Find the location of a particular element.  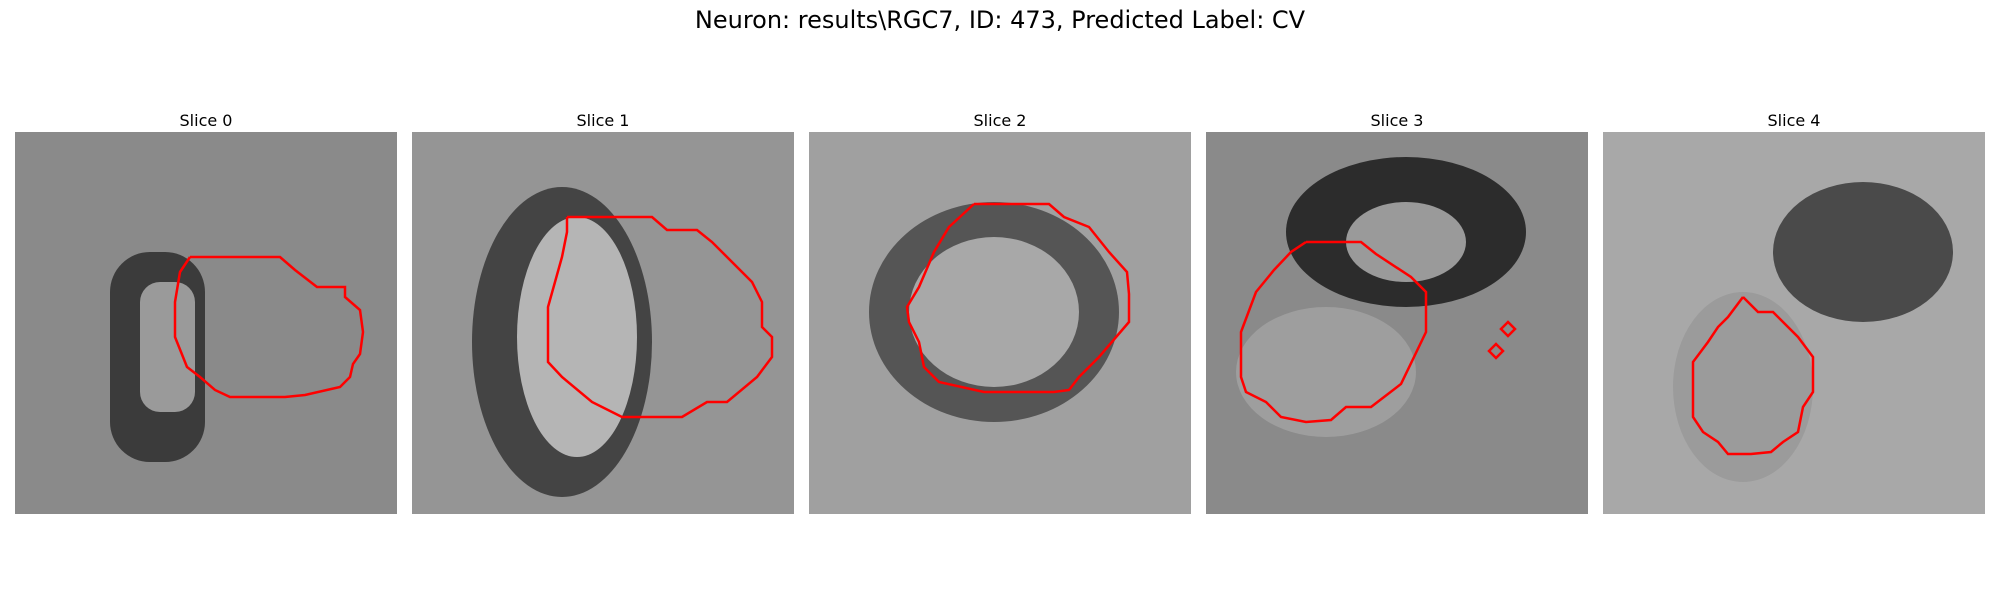

slice-title-2: Slice 2 is located at coordinates (1000, 120).